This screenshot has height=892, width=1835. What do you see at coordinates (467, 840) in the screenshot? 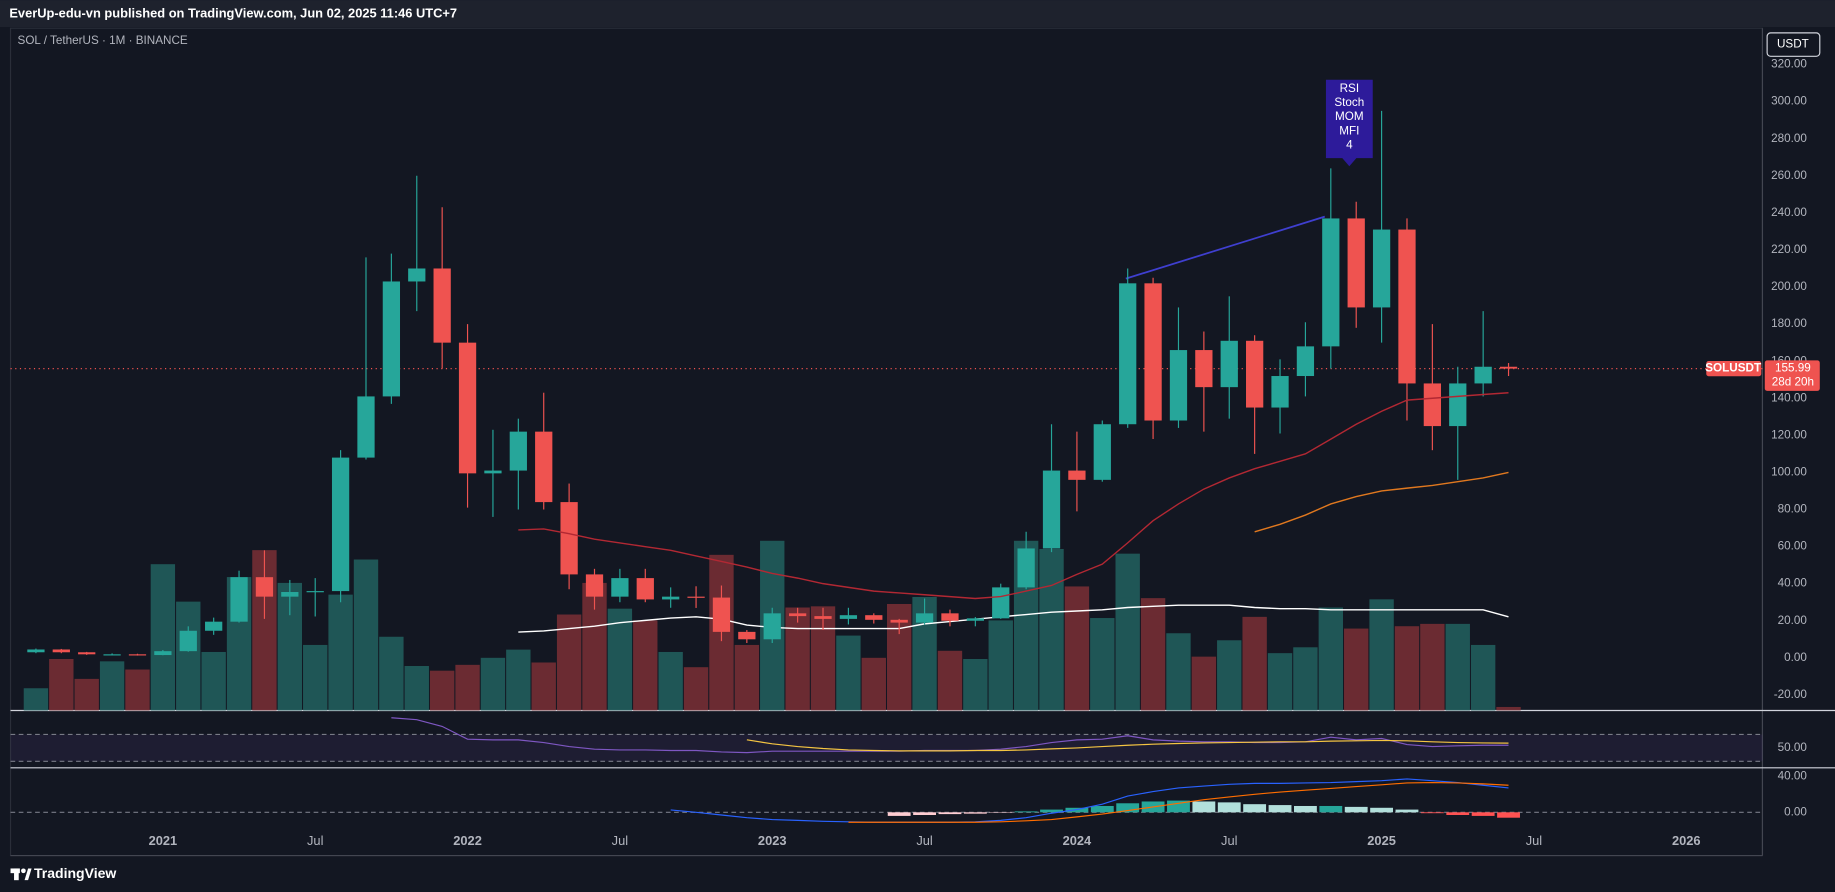
I see `x-tick-label: 2022` at bounding box center [467, 840].